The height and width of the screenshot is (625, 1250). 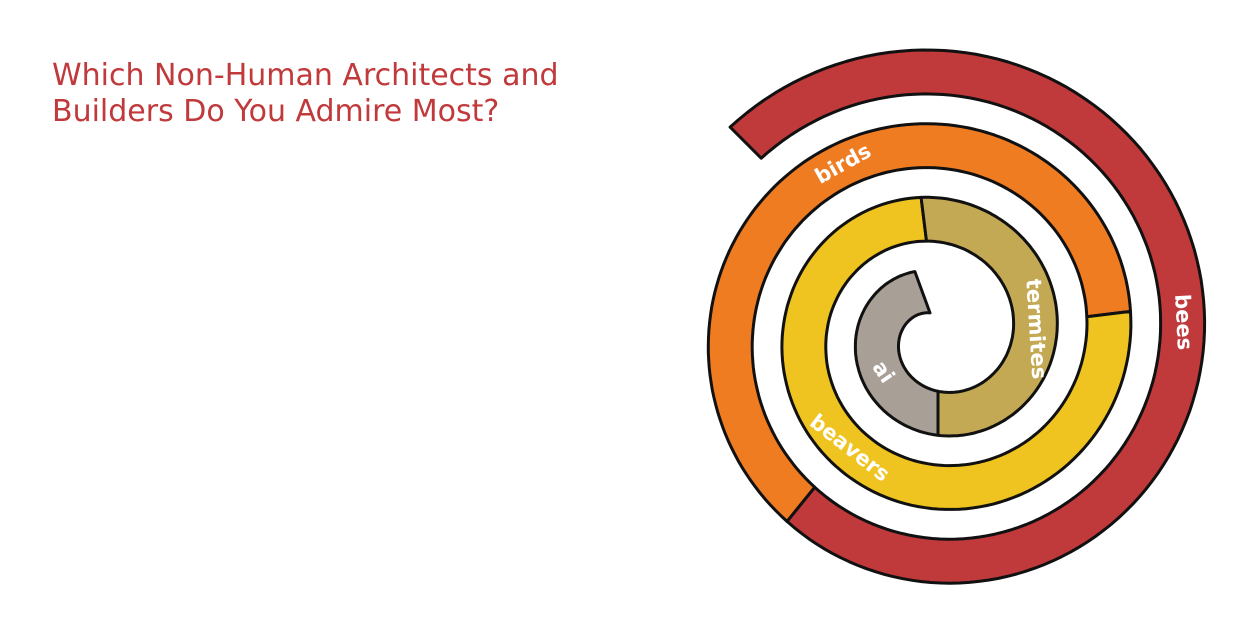 What do you see at coordinates (896, 353) in the screenshot?
I see `spiral-segment` at bounding box center [896, 353].